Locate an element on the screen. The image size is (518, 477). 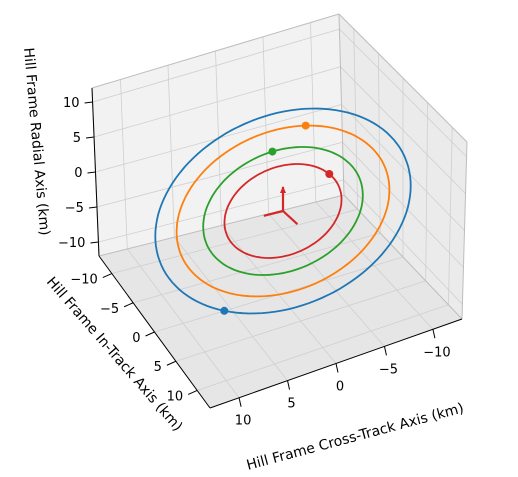
x-axis-label: Hill Frame Cross-Track Axis (km) is located at coordinates (355, 436).